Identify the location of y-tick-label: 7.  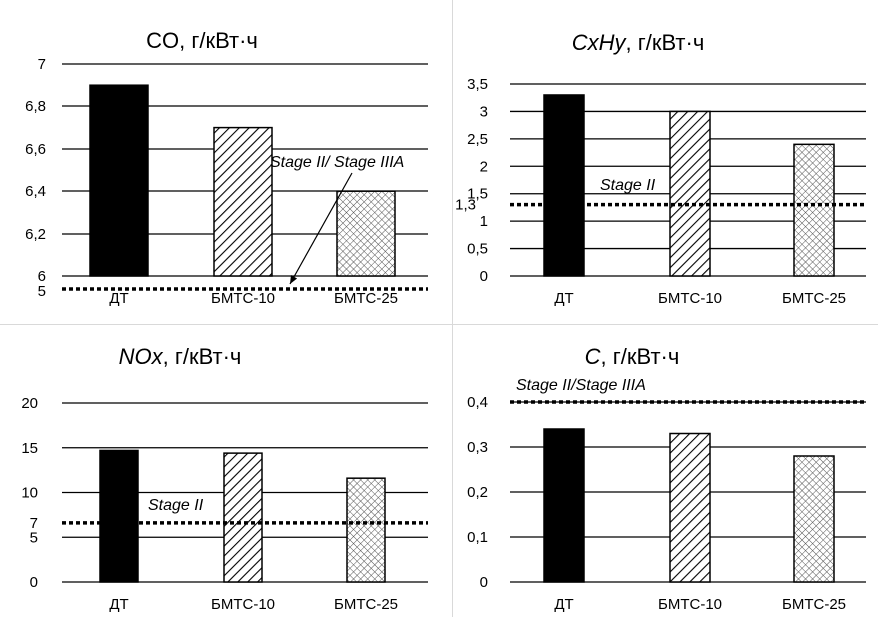
(42, 64).